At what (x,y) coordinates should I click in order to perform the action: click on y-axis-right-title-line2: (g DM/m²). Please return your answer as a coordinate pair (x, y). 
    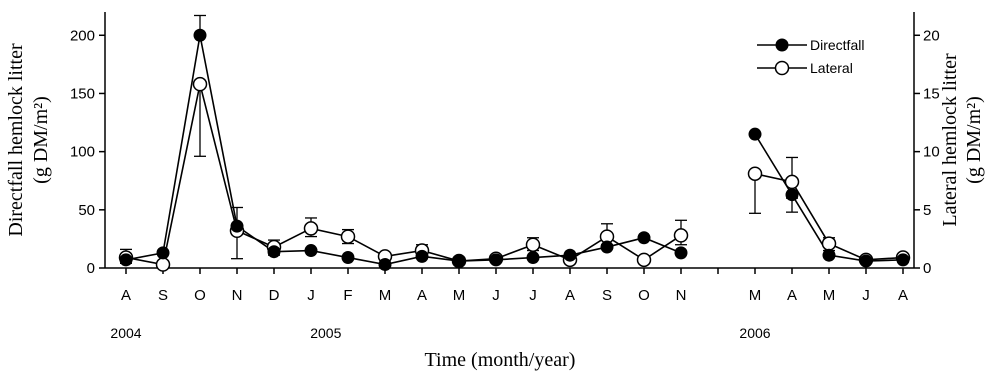
    Looking at the image, I should click on (974, 140).